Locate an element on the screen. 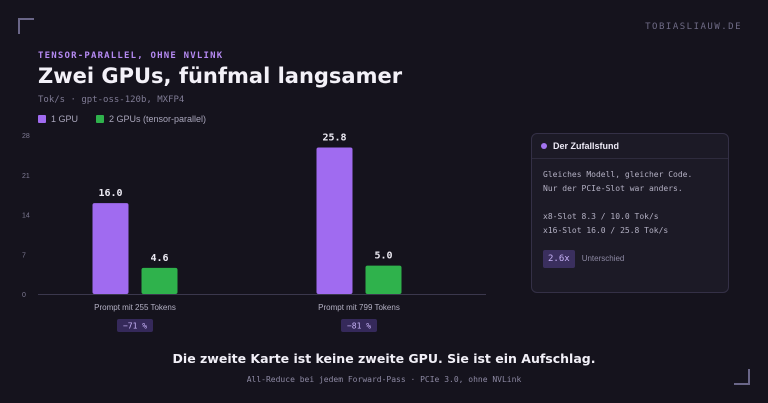 This screenshot has width=768, height=403. callout-line-4: x16-Slot 16.0 / 25.8 Tok/s is located at coordinates (606, 230).